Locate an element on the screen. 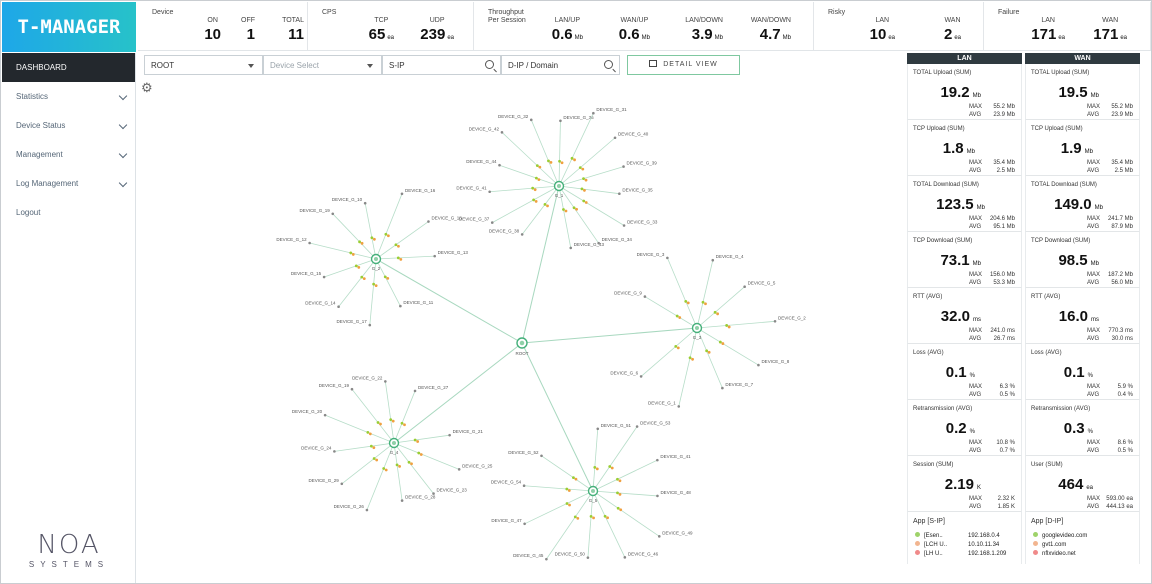  t-manager-logo: T-MANAGER is located at coordinates (69, 27).